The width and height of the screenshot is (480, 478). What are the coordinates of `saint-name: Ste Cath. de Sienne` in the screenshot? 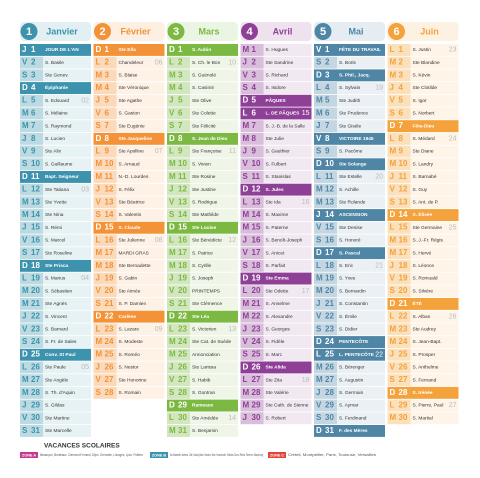 It's located at (287, 406).